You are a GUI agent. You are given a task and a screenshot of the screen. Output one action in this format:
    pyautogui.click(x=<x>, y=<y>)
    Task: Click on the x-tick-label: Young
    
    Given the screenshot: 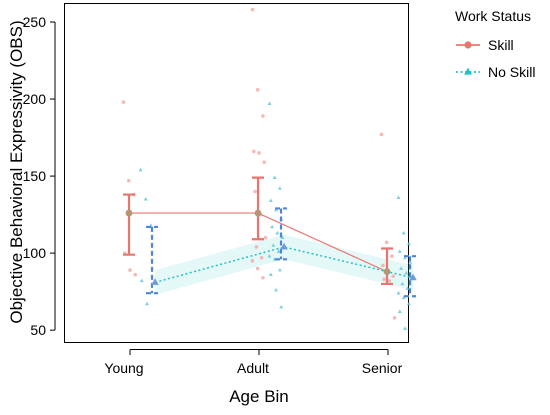 What is the action you would take?
    pyautogui.click(x=123, y=368)
    